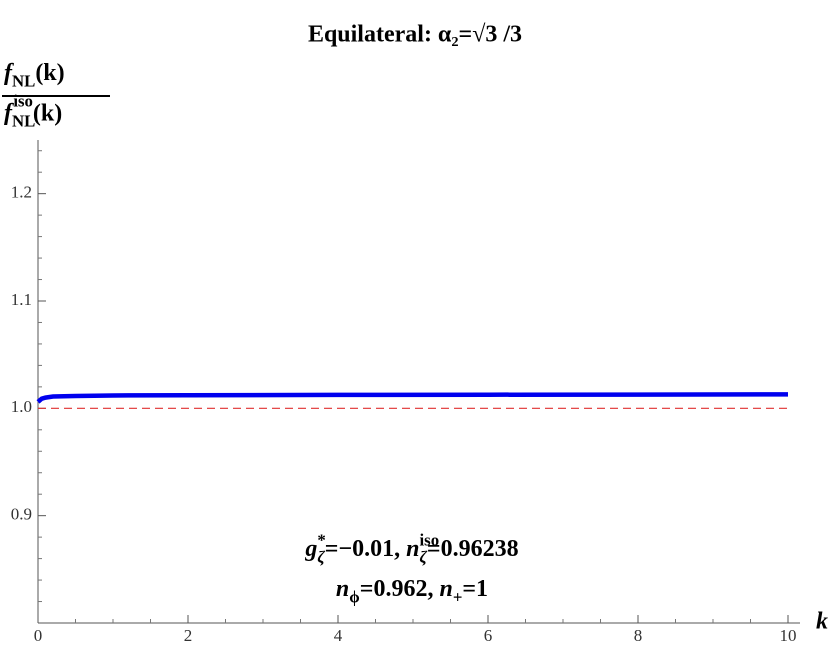 This screenshot has height=647, width=832. What do you see at coordinates (473, 549) in the screenshot?
I see `text-part: =0.96238` at bounding box center [473, 549].